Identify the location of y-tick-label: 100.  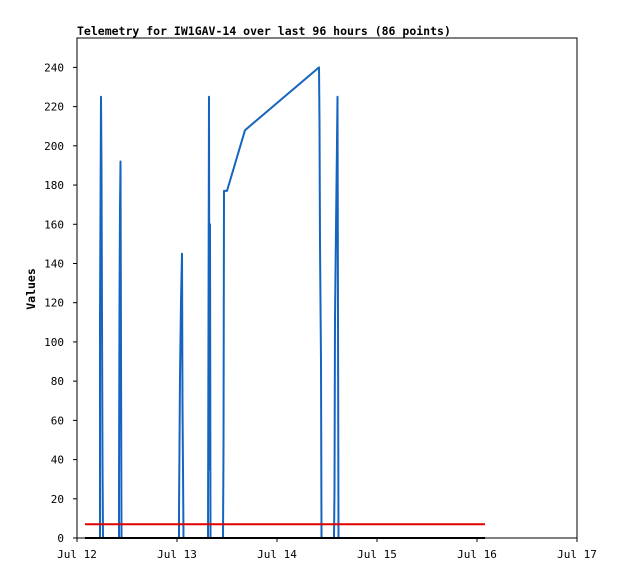
(54, 342).